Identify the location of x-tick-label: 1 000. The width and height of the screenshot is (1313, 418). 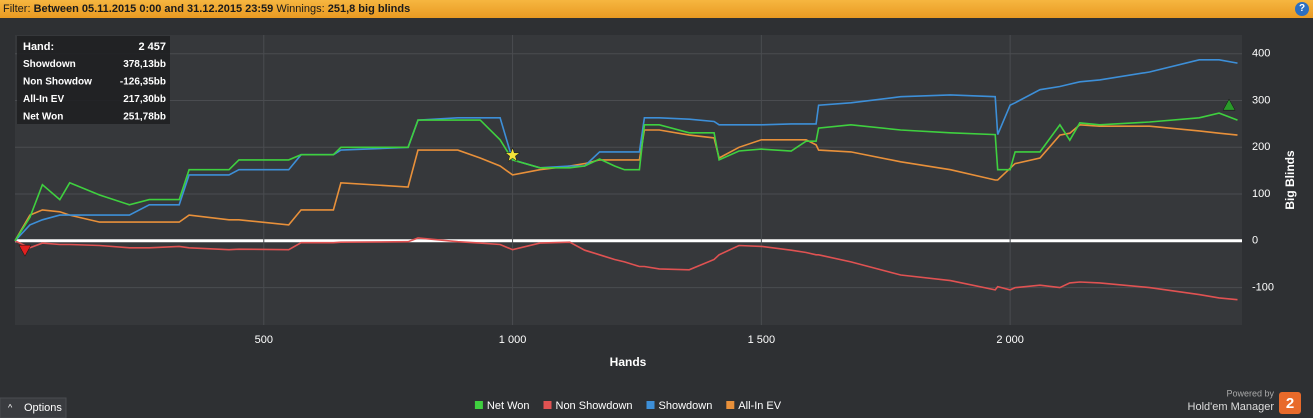
(513, 340).